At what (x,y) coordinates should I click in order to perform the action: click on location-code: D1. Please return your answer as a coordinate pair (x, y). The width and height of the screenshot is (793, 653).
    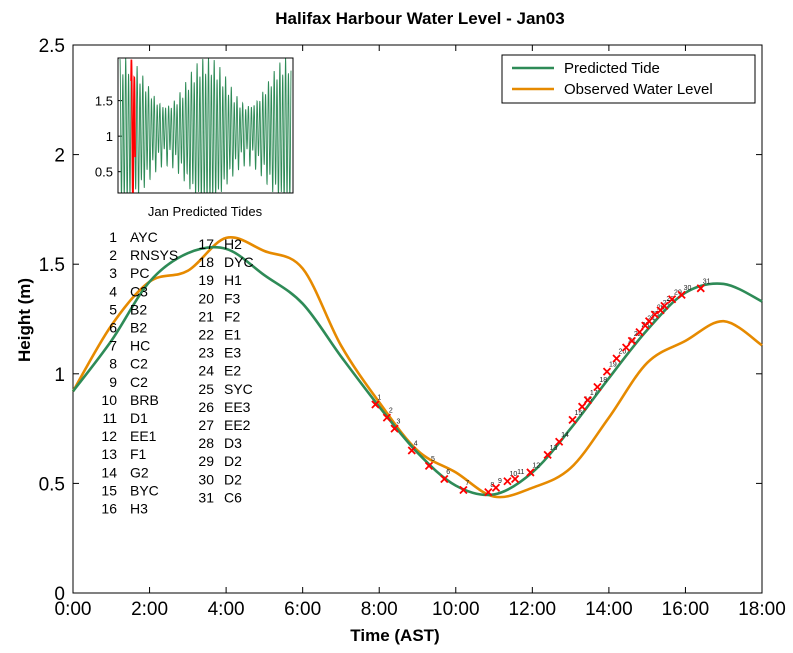
    Looking at the image, I should click on (139, 418).